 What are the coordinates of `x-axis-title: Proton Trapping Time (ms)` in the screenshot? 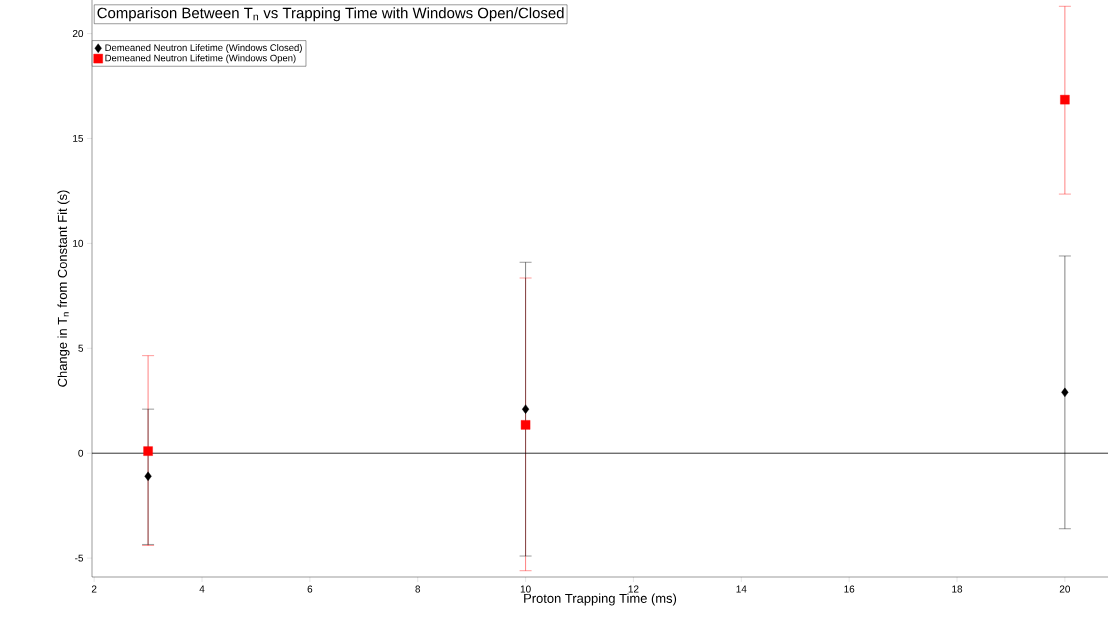 It's located at (600, 599).